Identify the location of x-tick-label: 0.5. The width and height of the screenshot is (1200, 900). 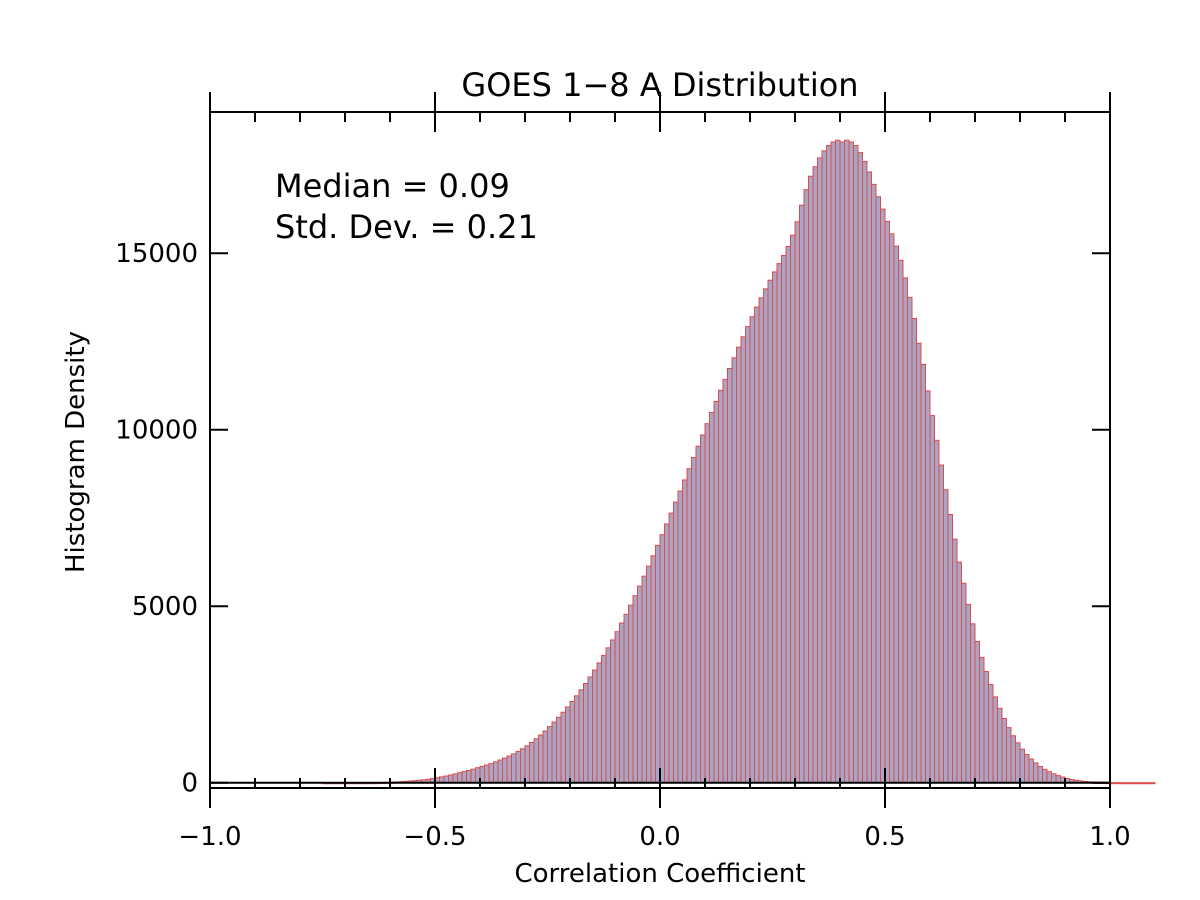
(884, 837).